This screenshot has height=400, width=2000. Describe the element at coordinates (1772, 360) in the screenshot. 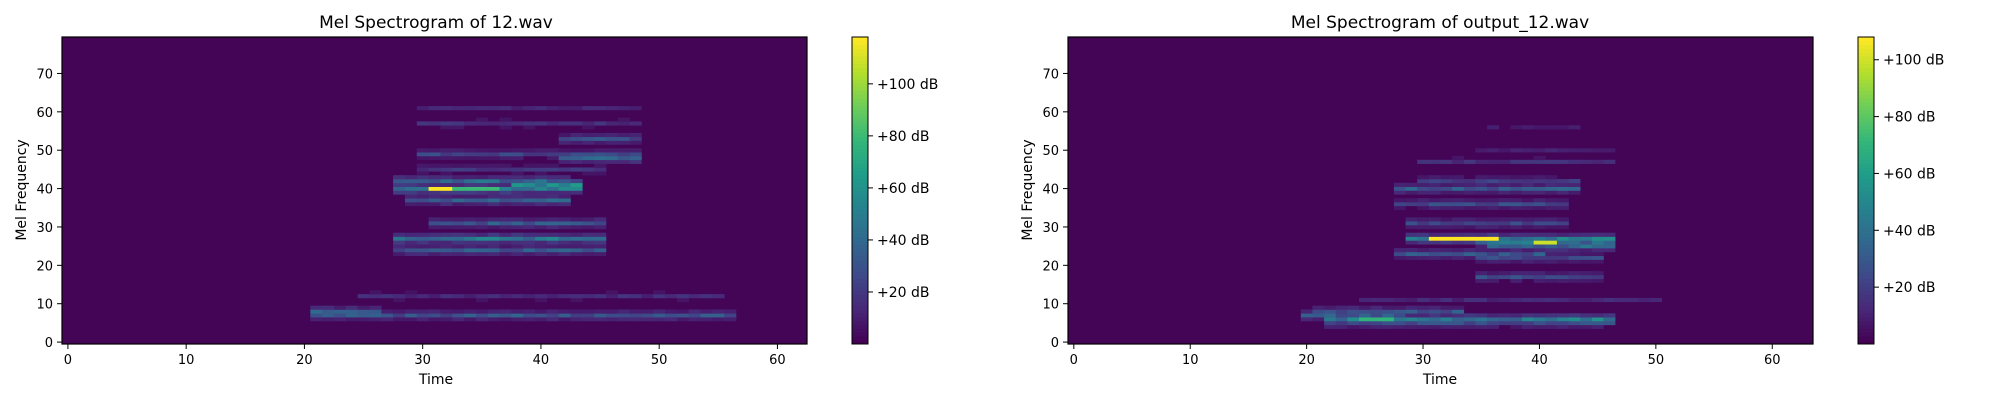

I see `x-tick-label: 60` at that location.